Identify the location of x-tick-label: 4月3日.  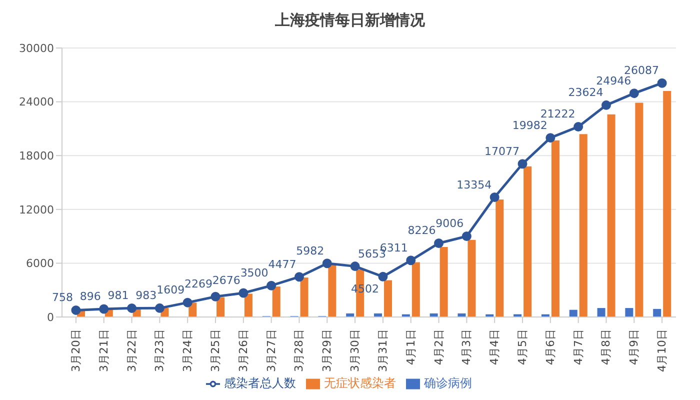
(467, 347).